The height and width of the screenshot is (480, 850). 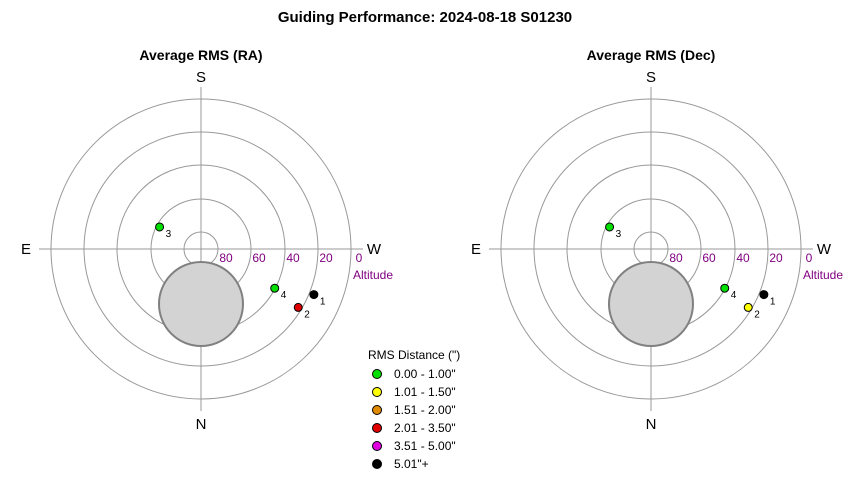 I want to click on legend-label: 3.51 - 5.00", so click(x=425, y=446).